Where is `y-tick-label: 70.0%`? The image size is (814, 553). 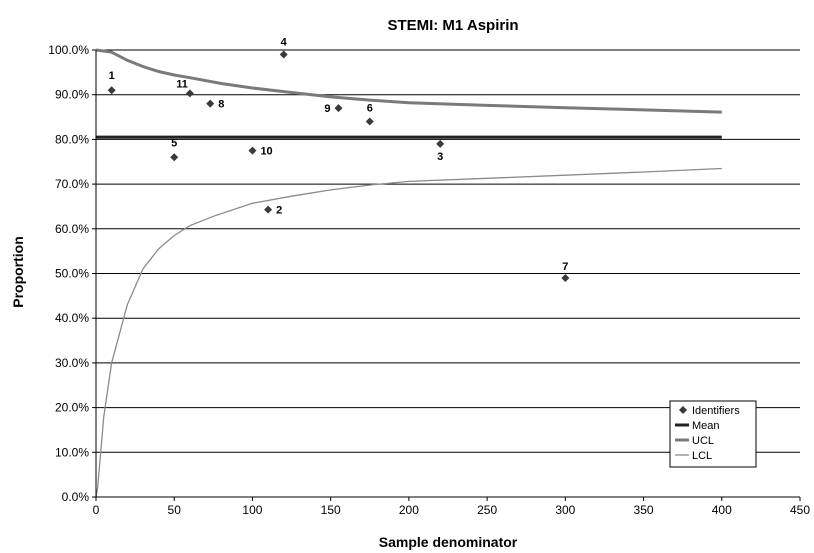 y-tick-label: 70.0% is located at coordinates (72, 184).